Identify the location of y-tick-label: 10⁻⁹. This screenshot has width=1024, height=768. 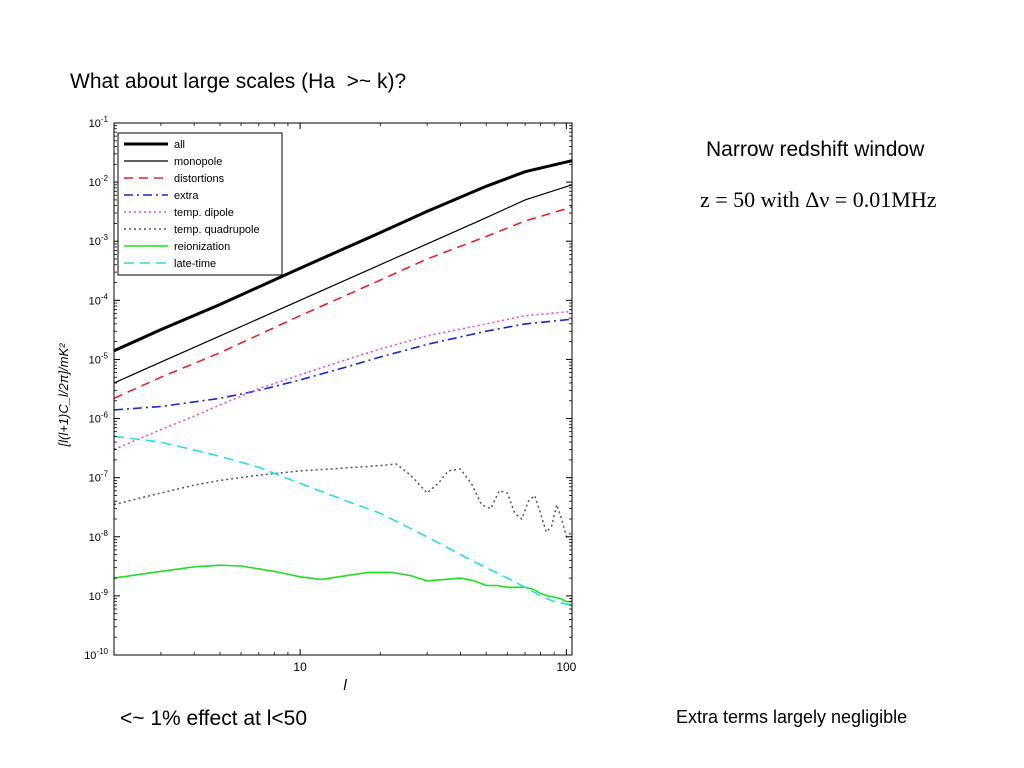
(99, 595).